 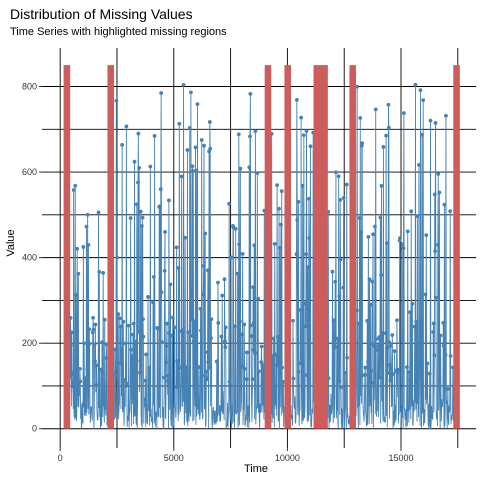 I want to click on series-line, so click(x=277, y=281).